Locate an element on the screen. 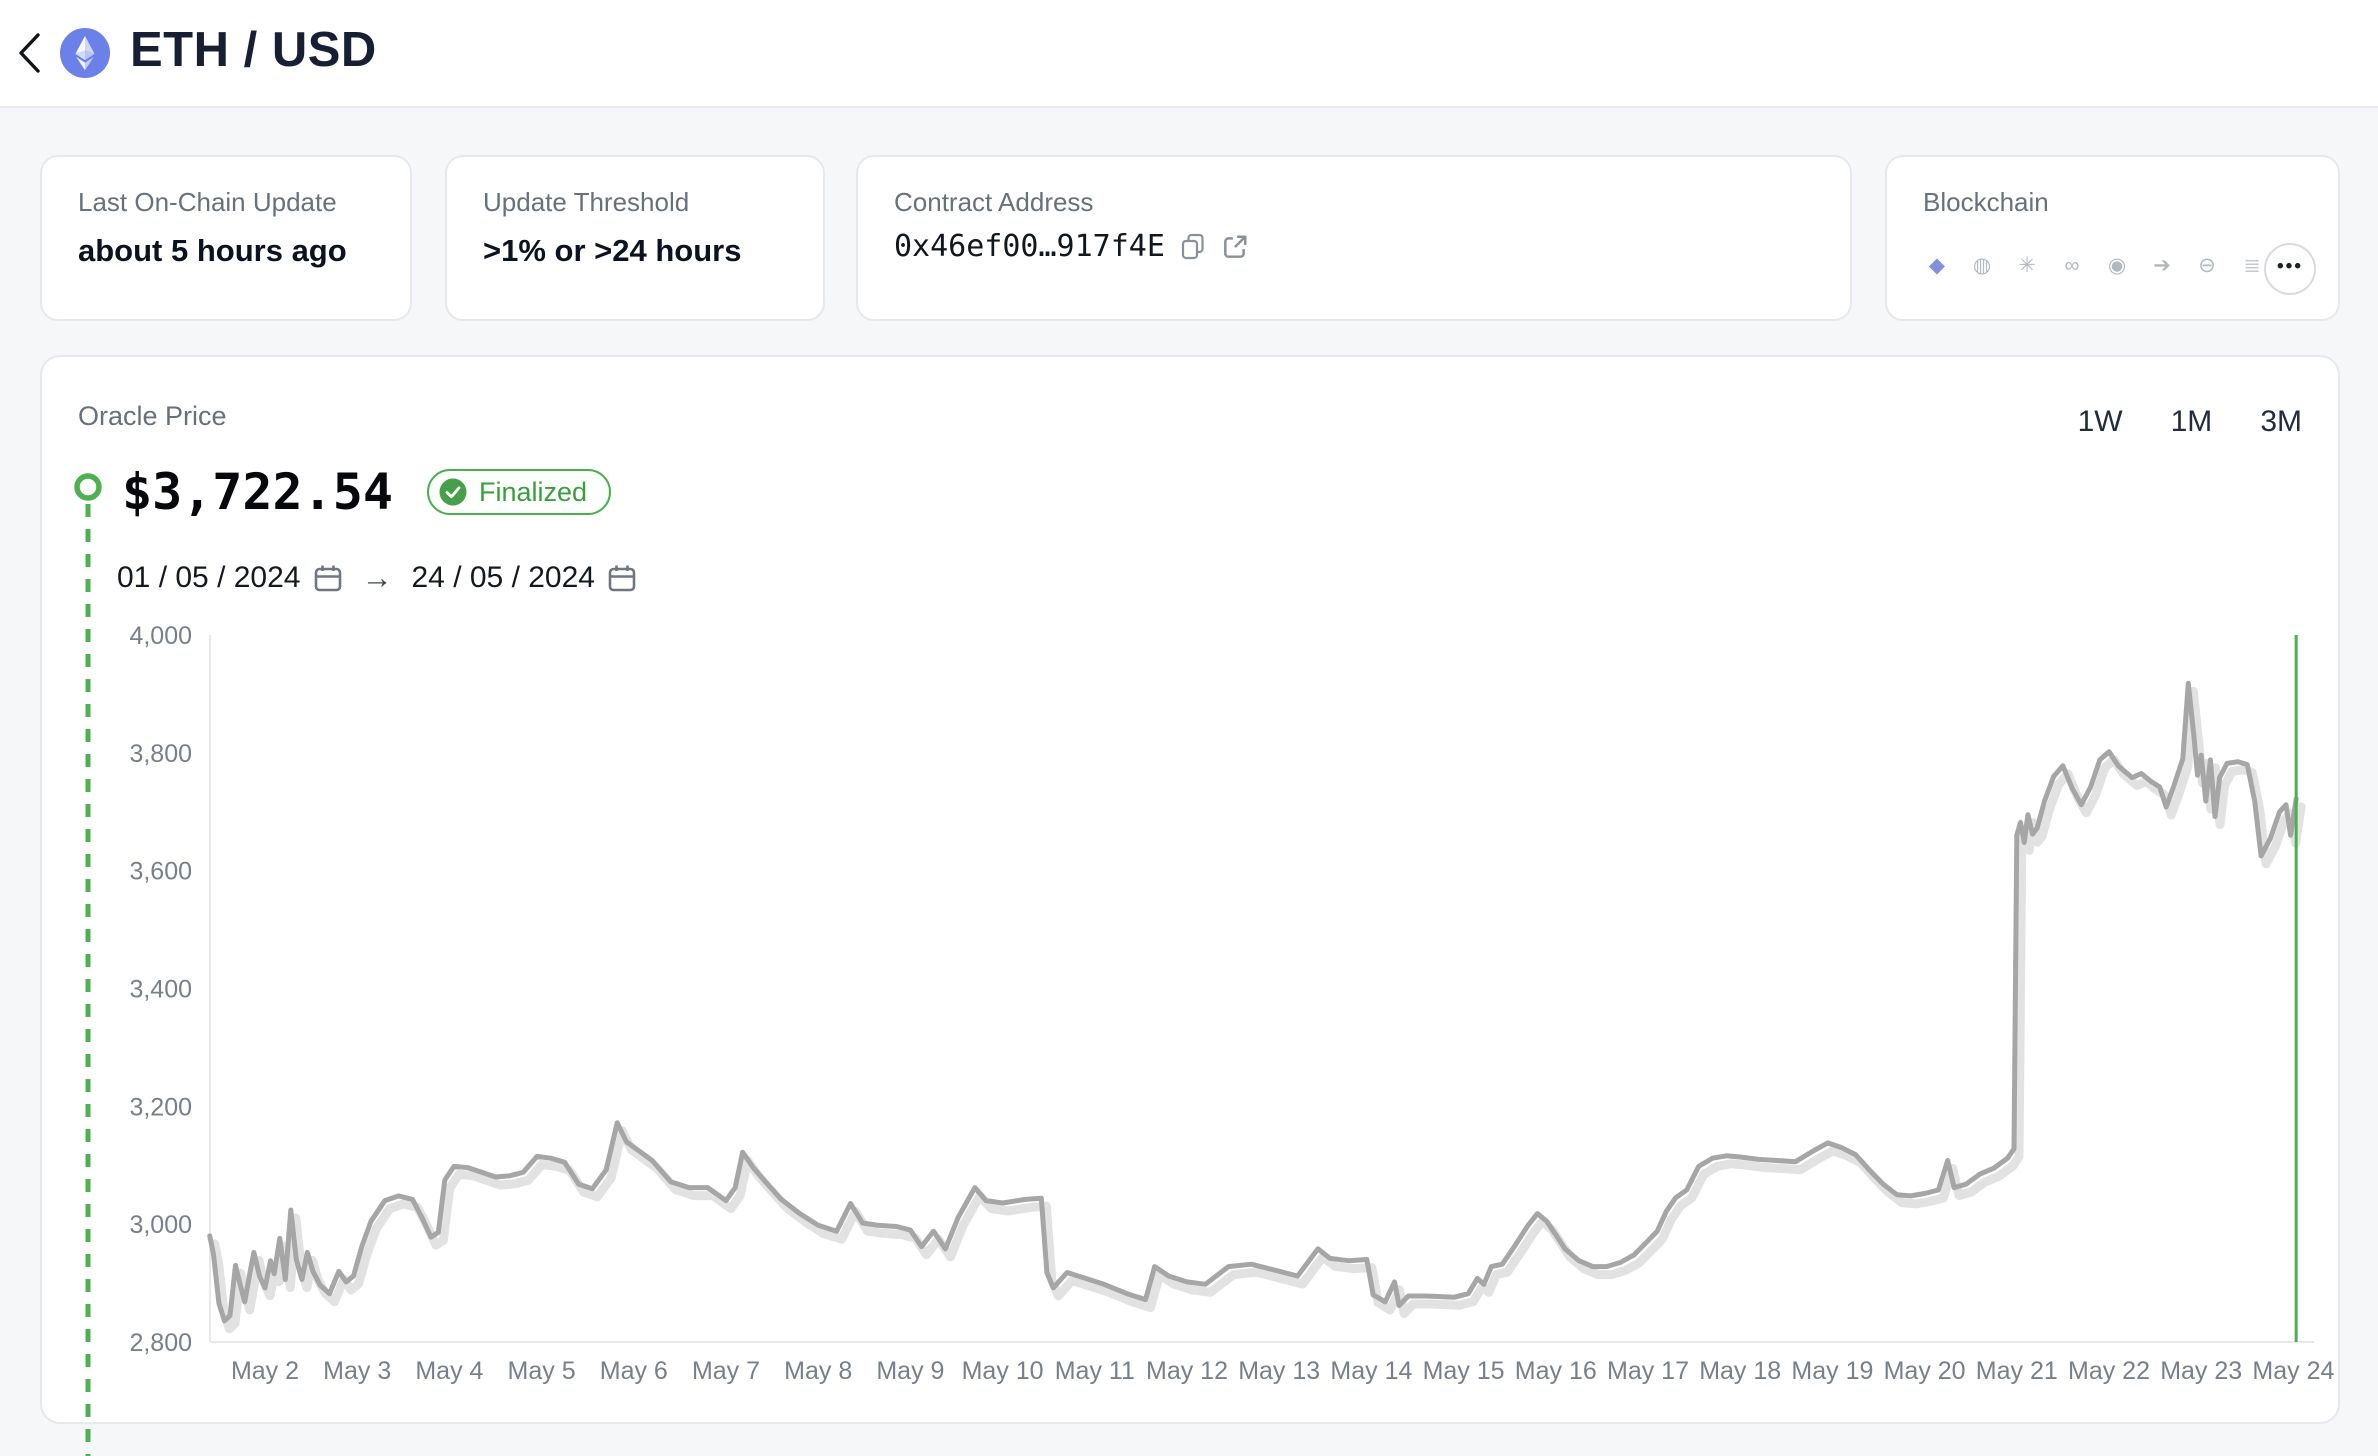 This screenshot has height=1456, width=2378. x-tick-label: May 12 is located at coordinates (1187, 1371).